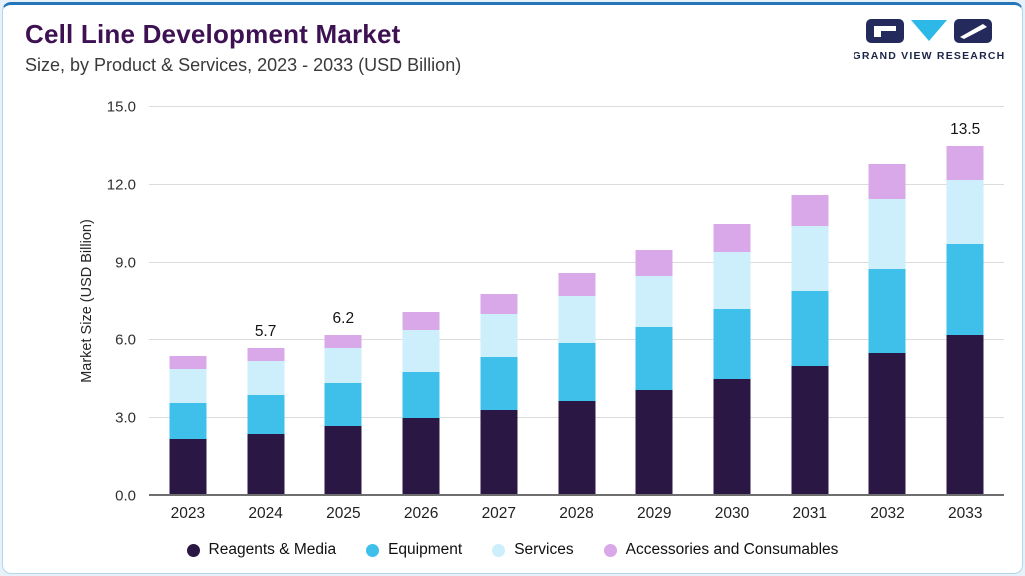 This screenshot has width=1025, height=576. I want to click on bar-column-2033: 2033 13.5, so click(965, 314).